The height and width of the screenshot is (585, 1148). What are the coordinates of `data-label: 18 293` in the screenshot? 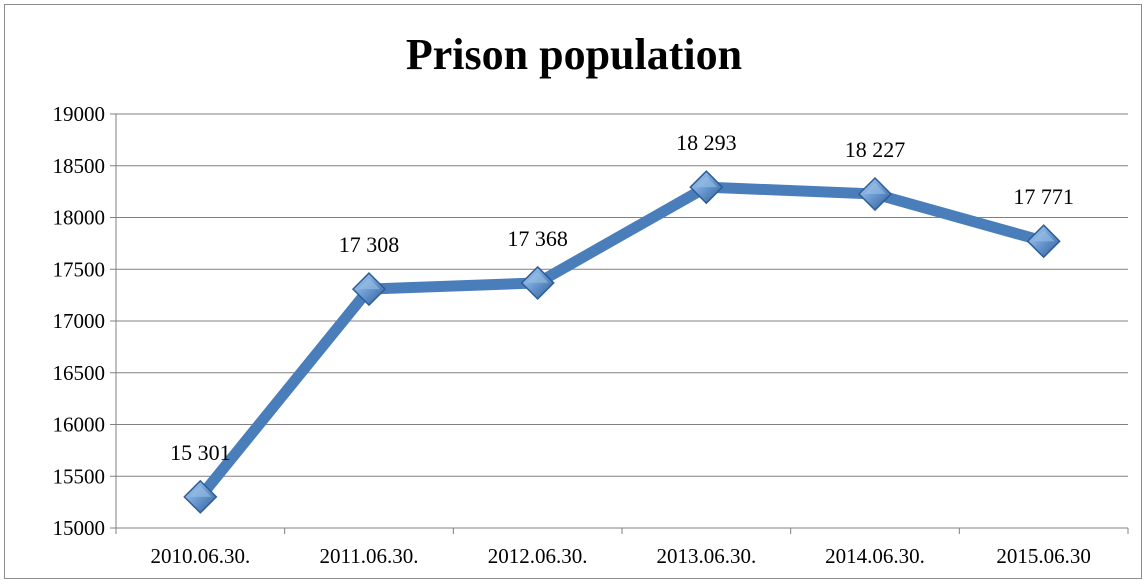 It's located at (706, 142).